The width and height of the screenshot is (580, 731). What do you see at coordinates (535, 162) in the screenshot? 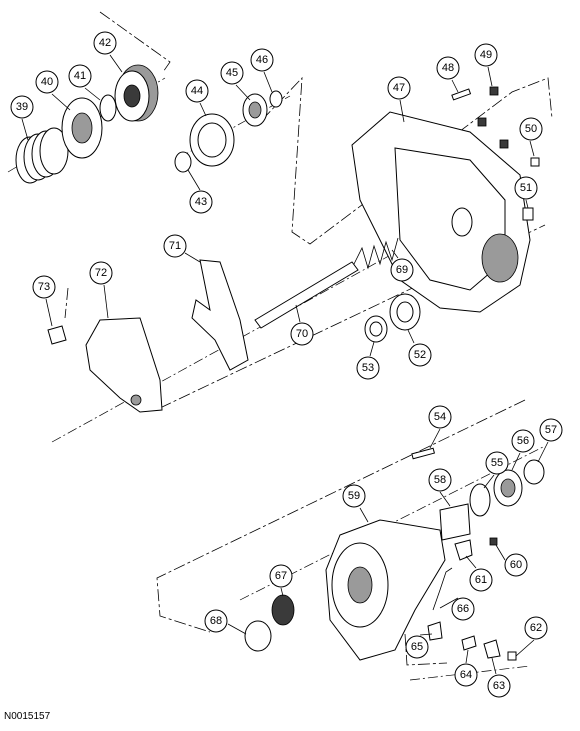
I see `pin-part` at bounding box center [535, 162].